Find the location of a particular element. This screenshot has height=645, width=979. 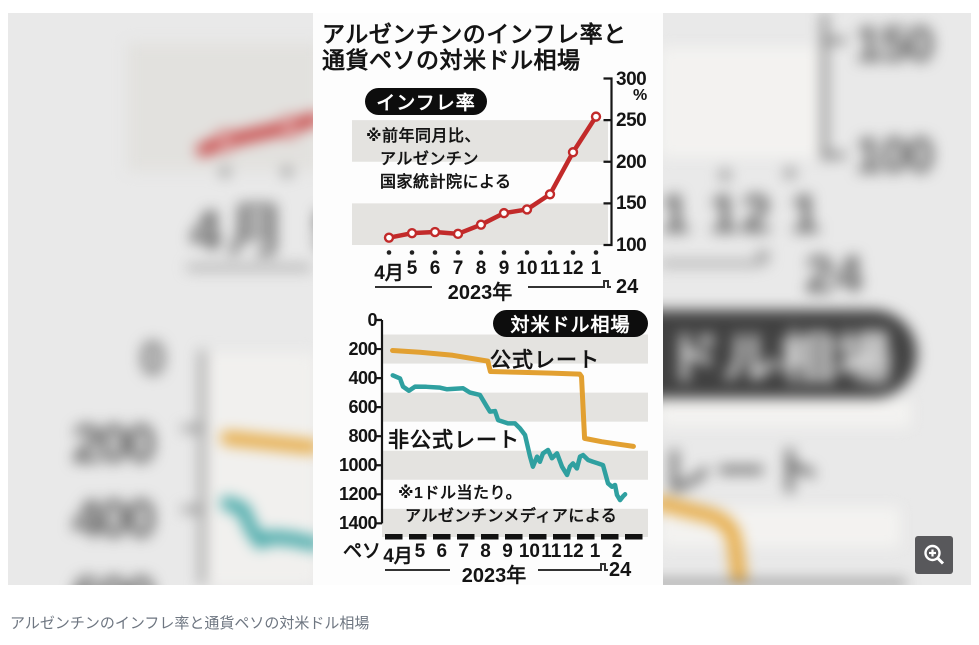

axis-tick-label: 1000 is located at coordinates (358, 465).